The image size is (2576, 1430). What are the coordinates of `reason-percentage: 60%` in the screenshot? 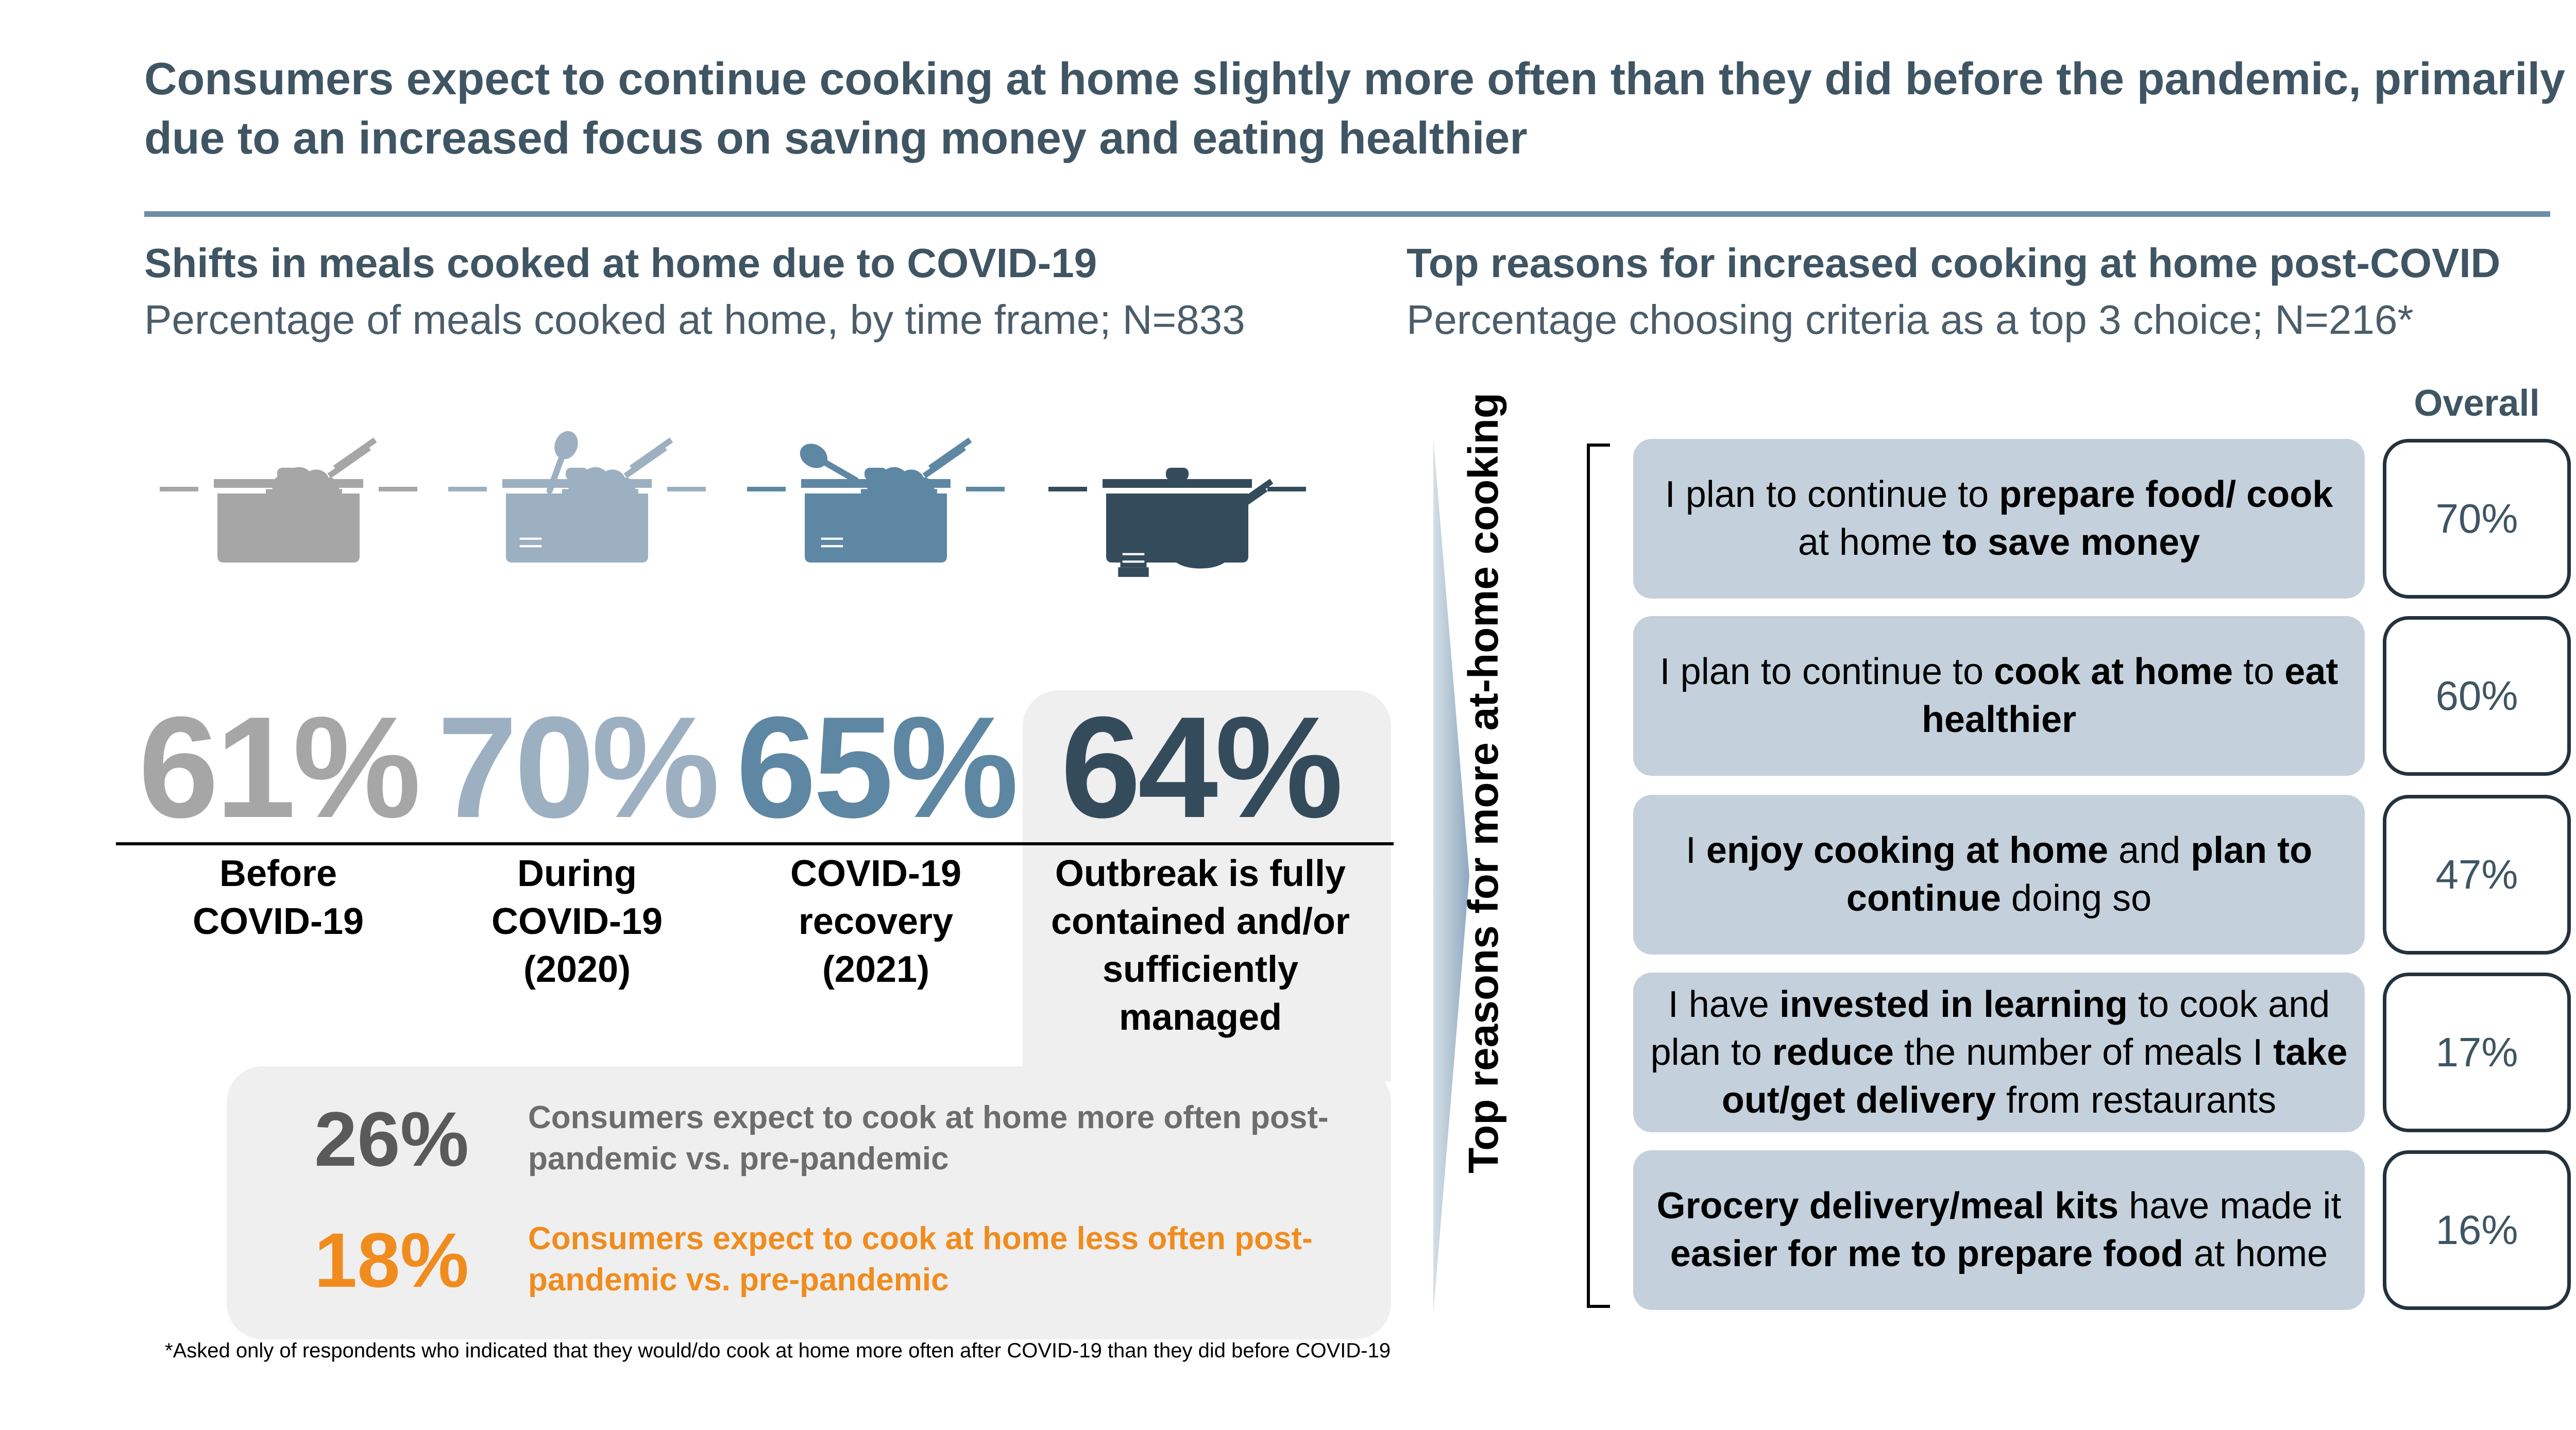 It's located at (2477, 696).